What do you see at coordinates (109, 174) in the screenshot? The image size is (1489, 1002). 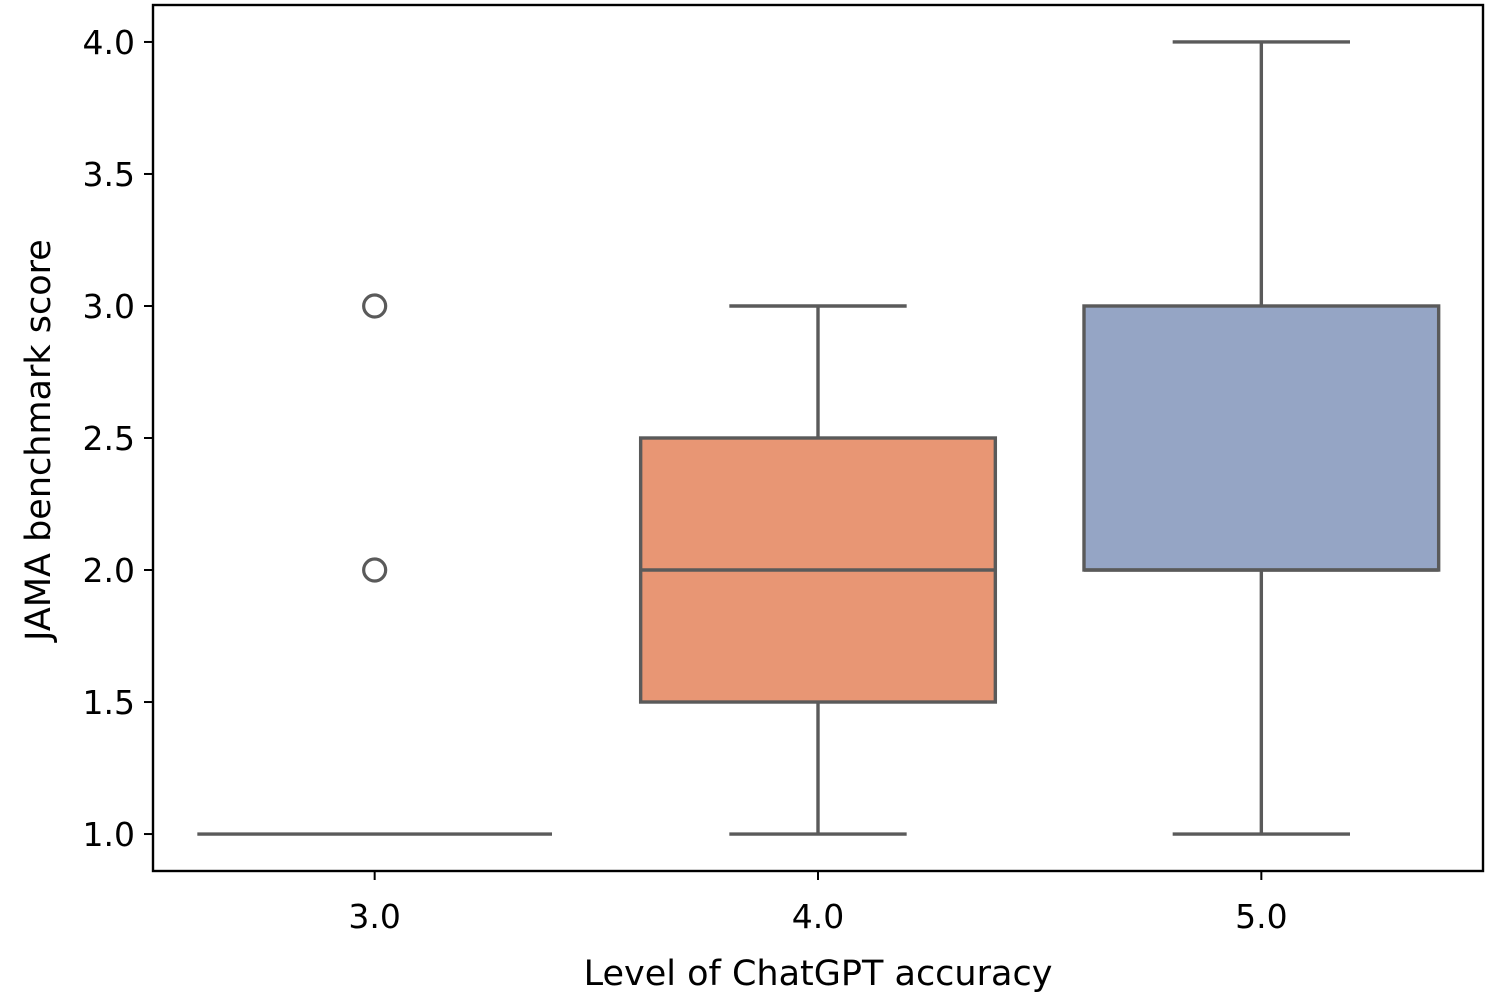 I see `y-tick-label: 3.5` at bounding box center [109, 174].